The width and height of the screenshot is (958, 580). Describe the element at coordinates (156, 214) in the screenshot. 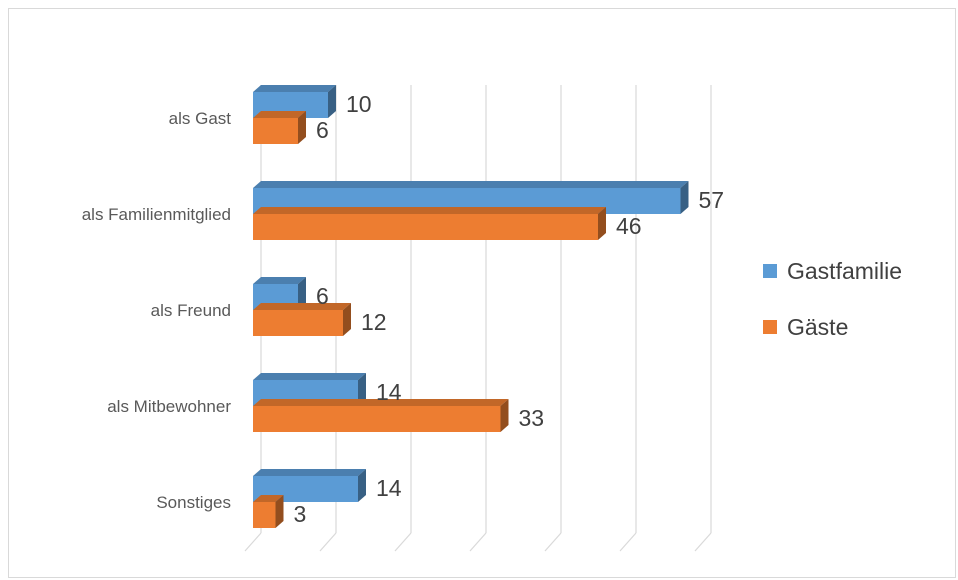

I see `category-label-als-familienmitglied: als Familienmitglied` at that location.